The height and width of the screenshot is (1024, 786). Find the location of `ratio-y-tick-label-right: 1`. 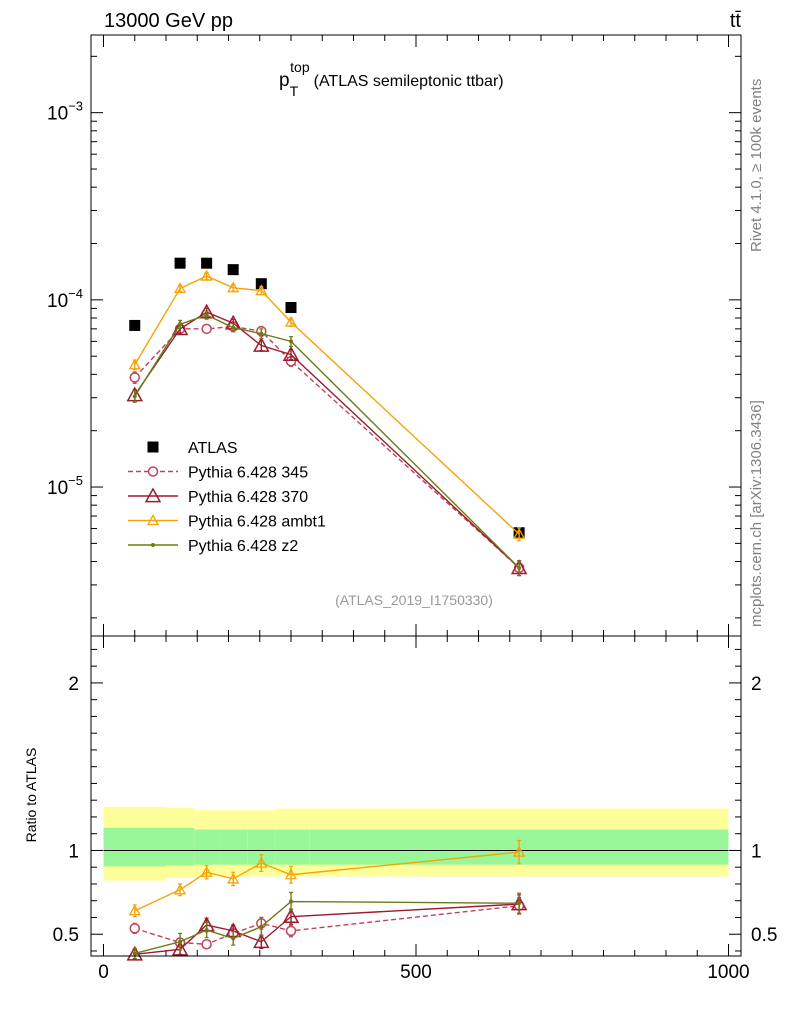

ratio-y-tick-label-right: 1 is located at coordinates (756, 851).